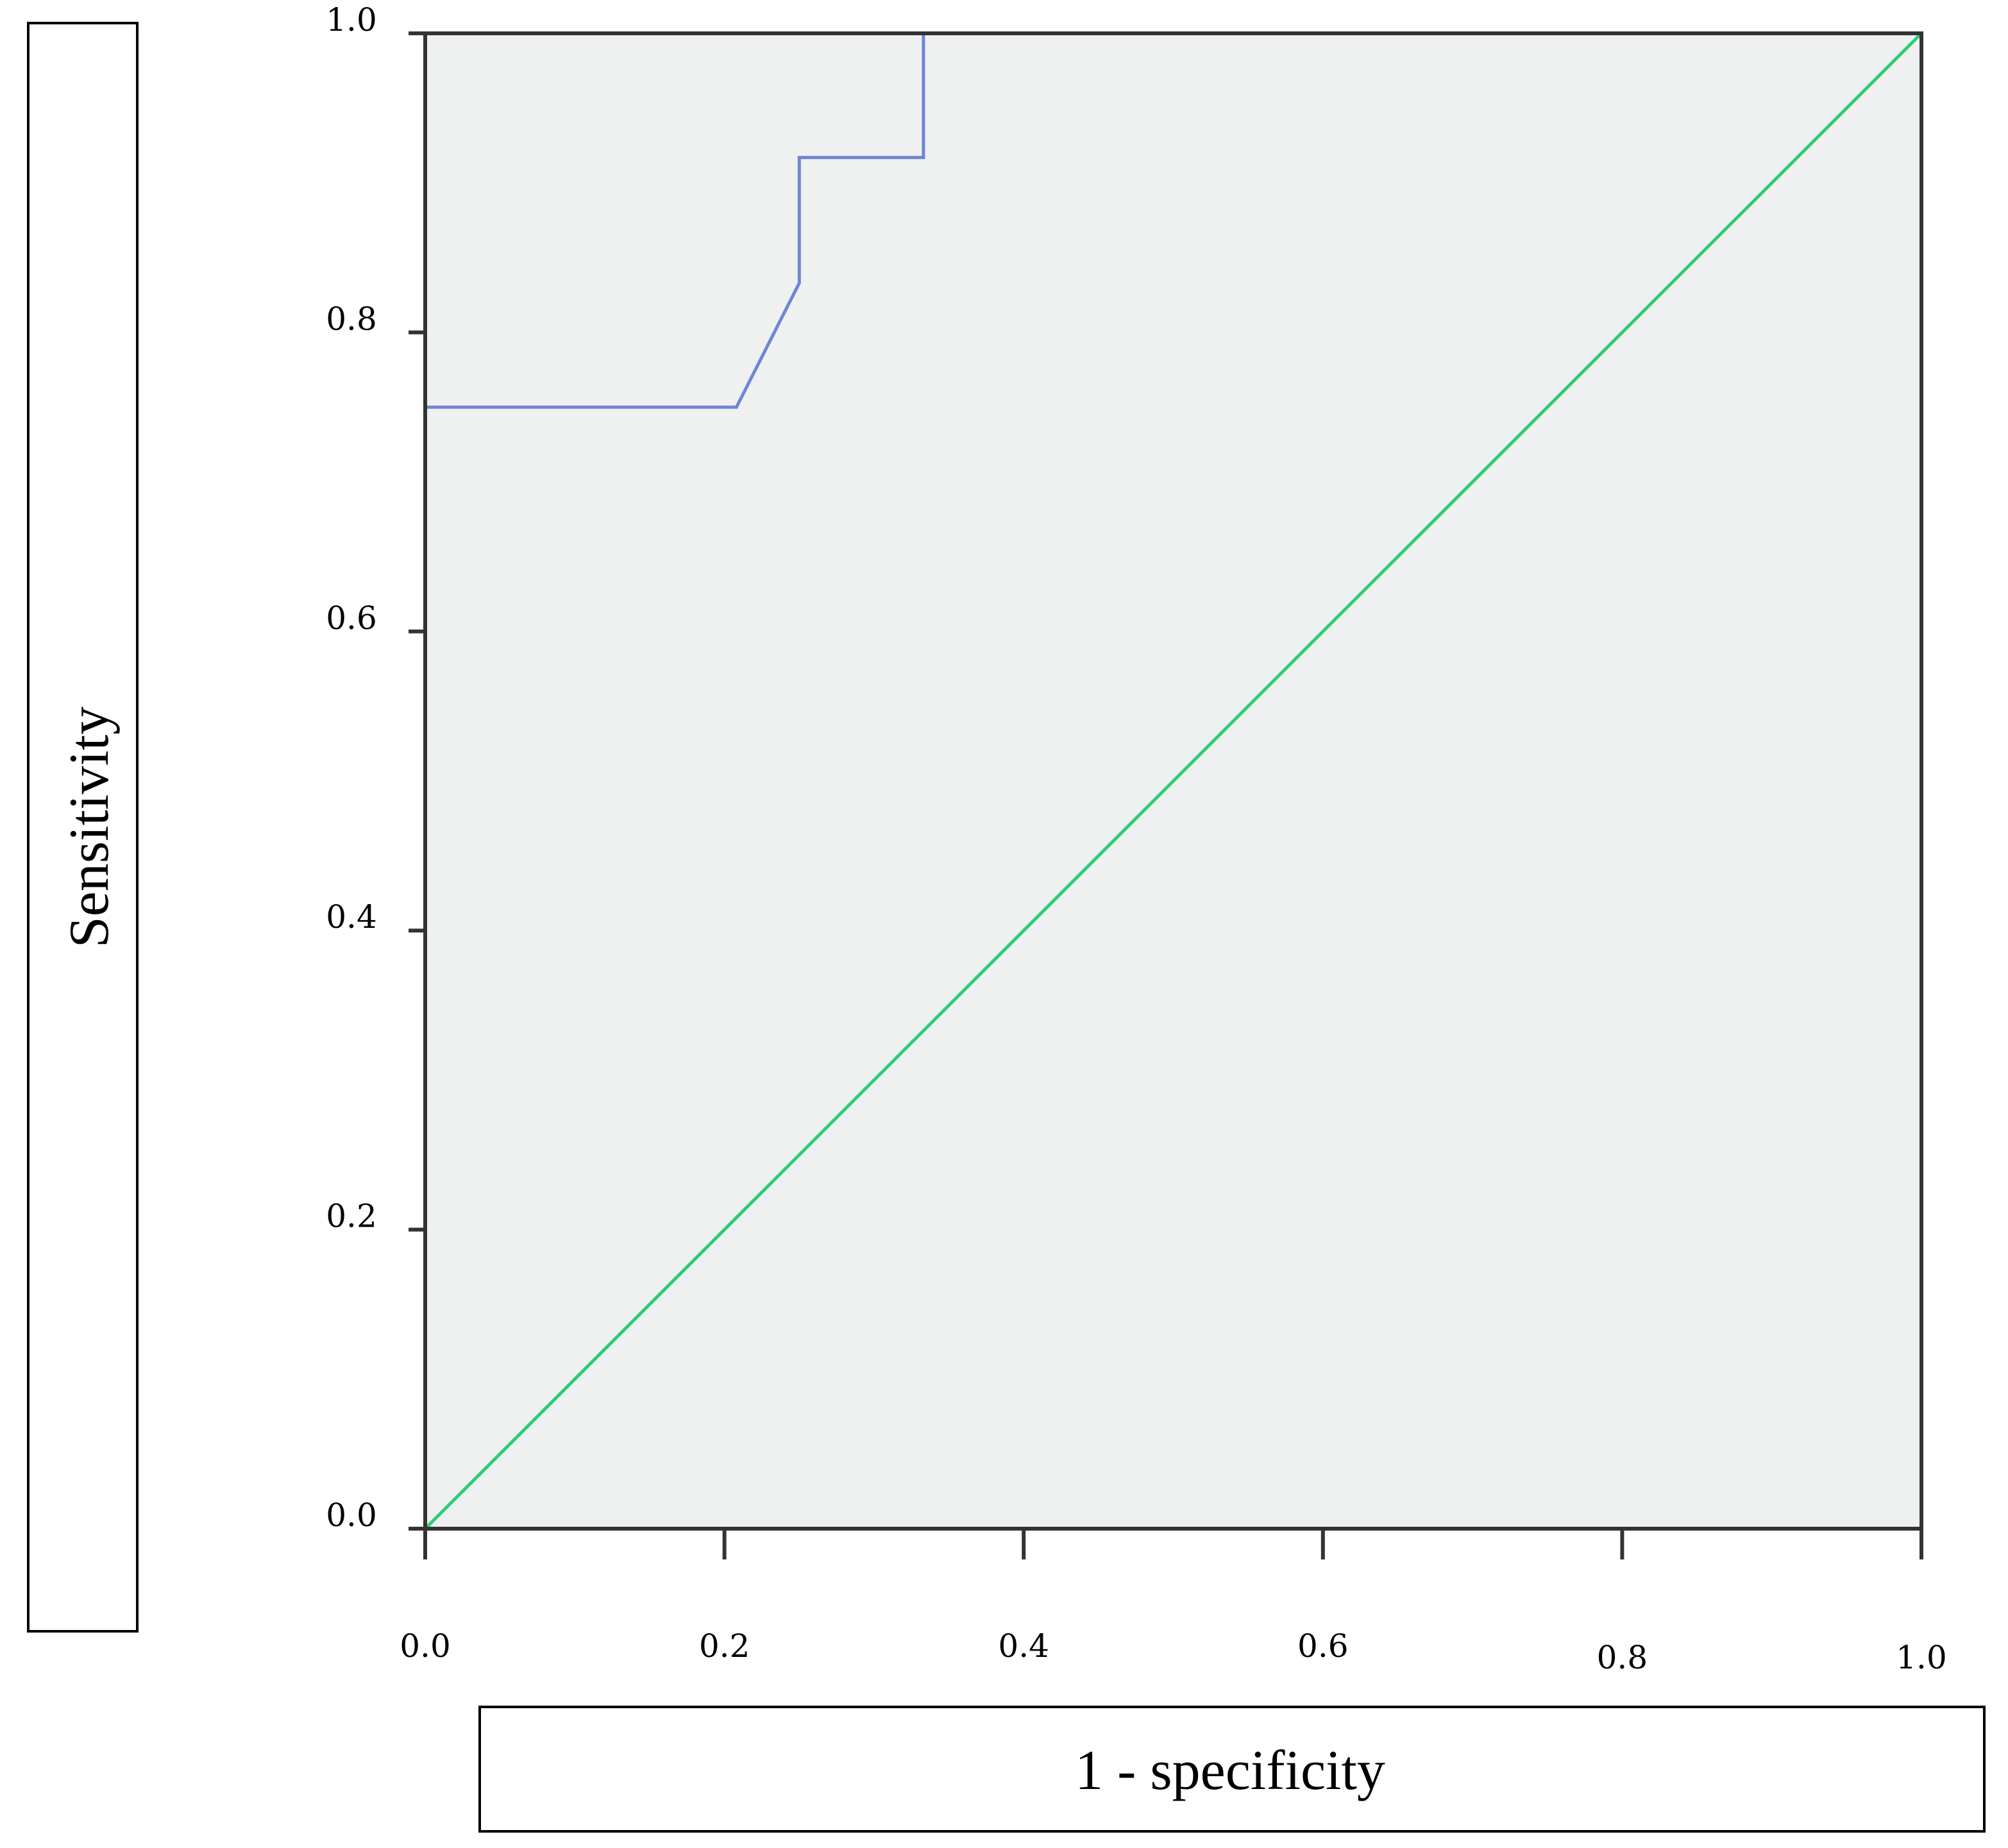 The height and width of the screenshot is (1848, 2008). What do you see at coordinates (1921, 1657) in the screenshot?
I see `x-tick-label: 1.0` at bounding box center [1921, 1657].